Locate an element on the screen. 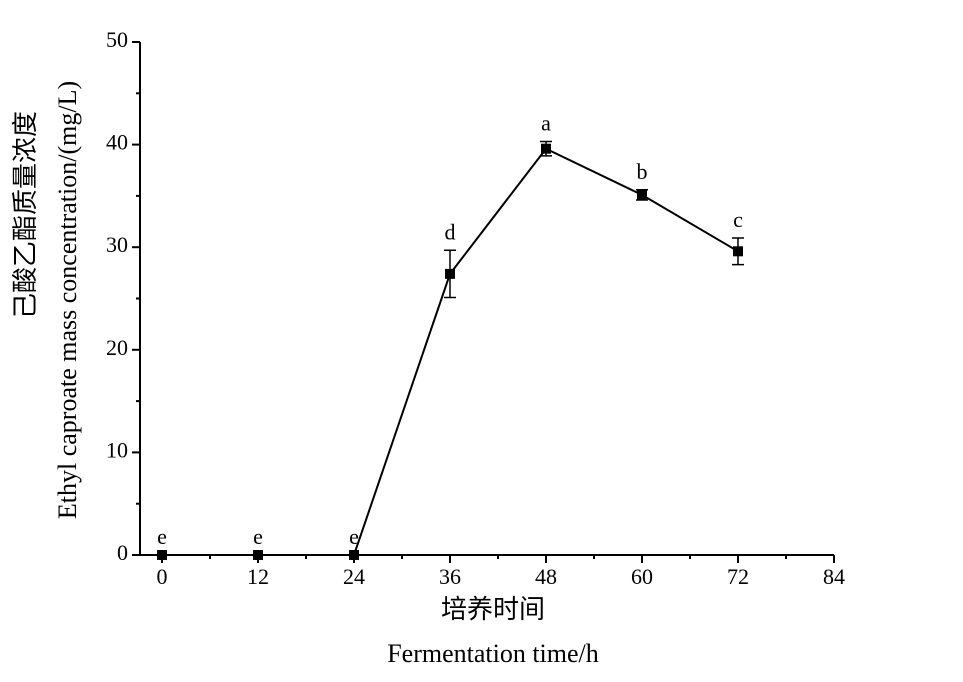 This screenshot has height=682, width=963. y-axis-label: Ethyl caproate mass concentration/(mg/L) is located at coordinates (67, 300).